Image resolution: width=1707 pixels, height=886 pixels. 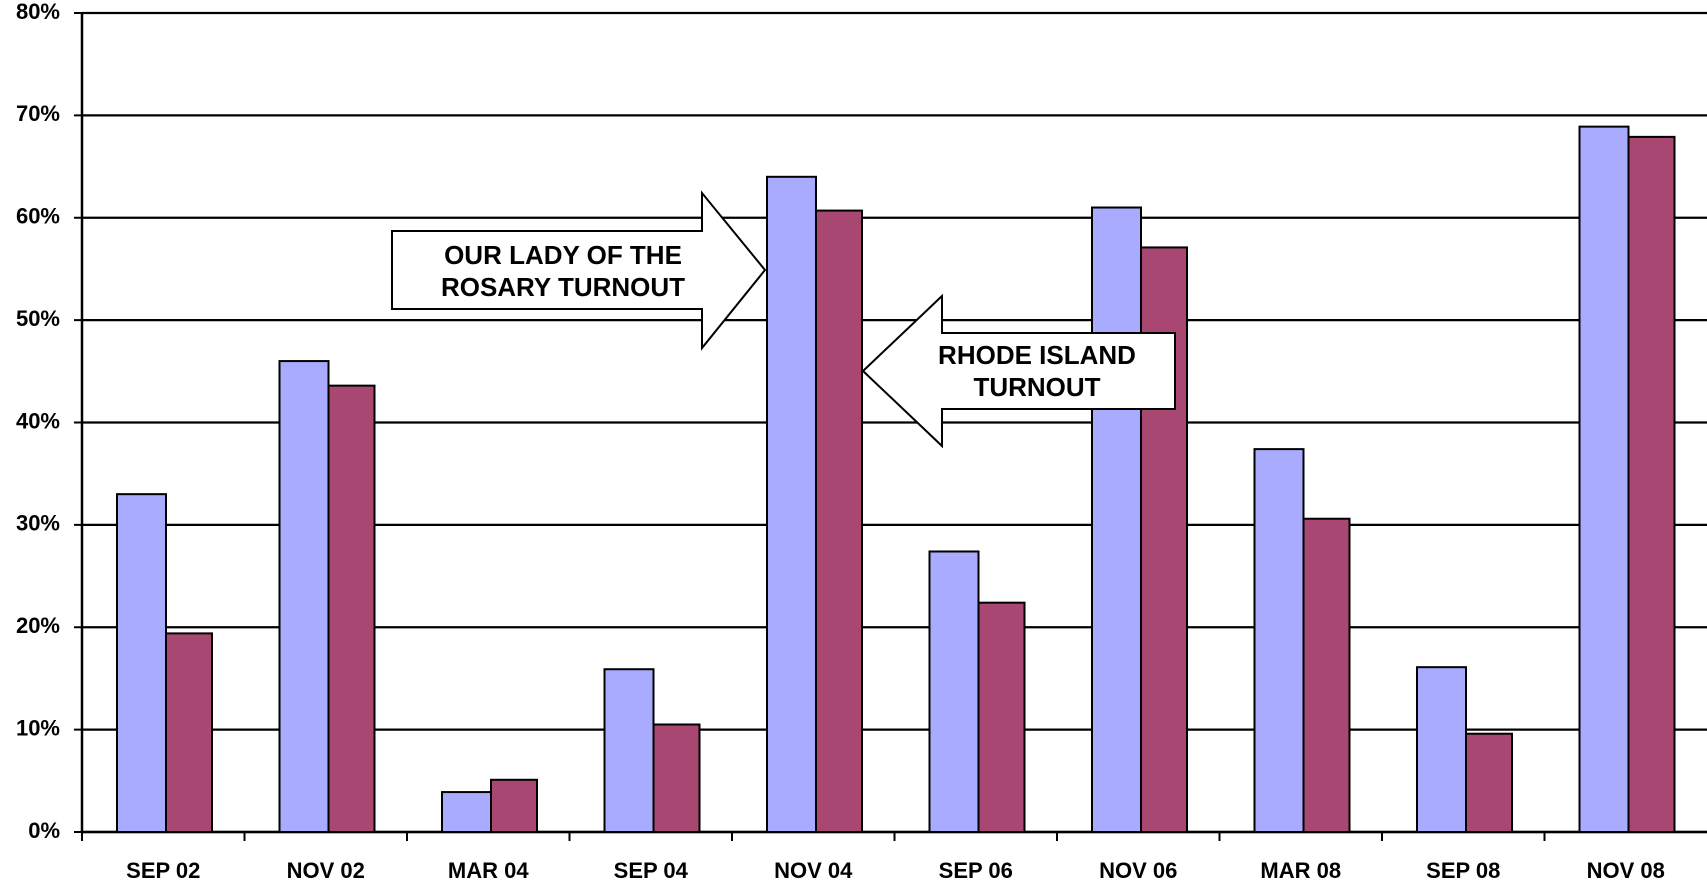 I want to click on y-tick-label: 10%, so click(x=38, y=727).